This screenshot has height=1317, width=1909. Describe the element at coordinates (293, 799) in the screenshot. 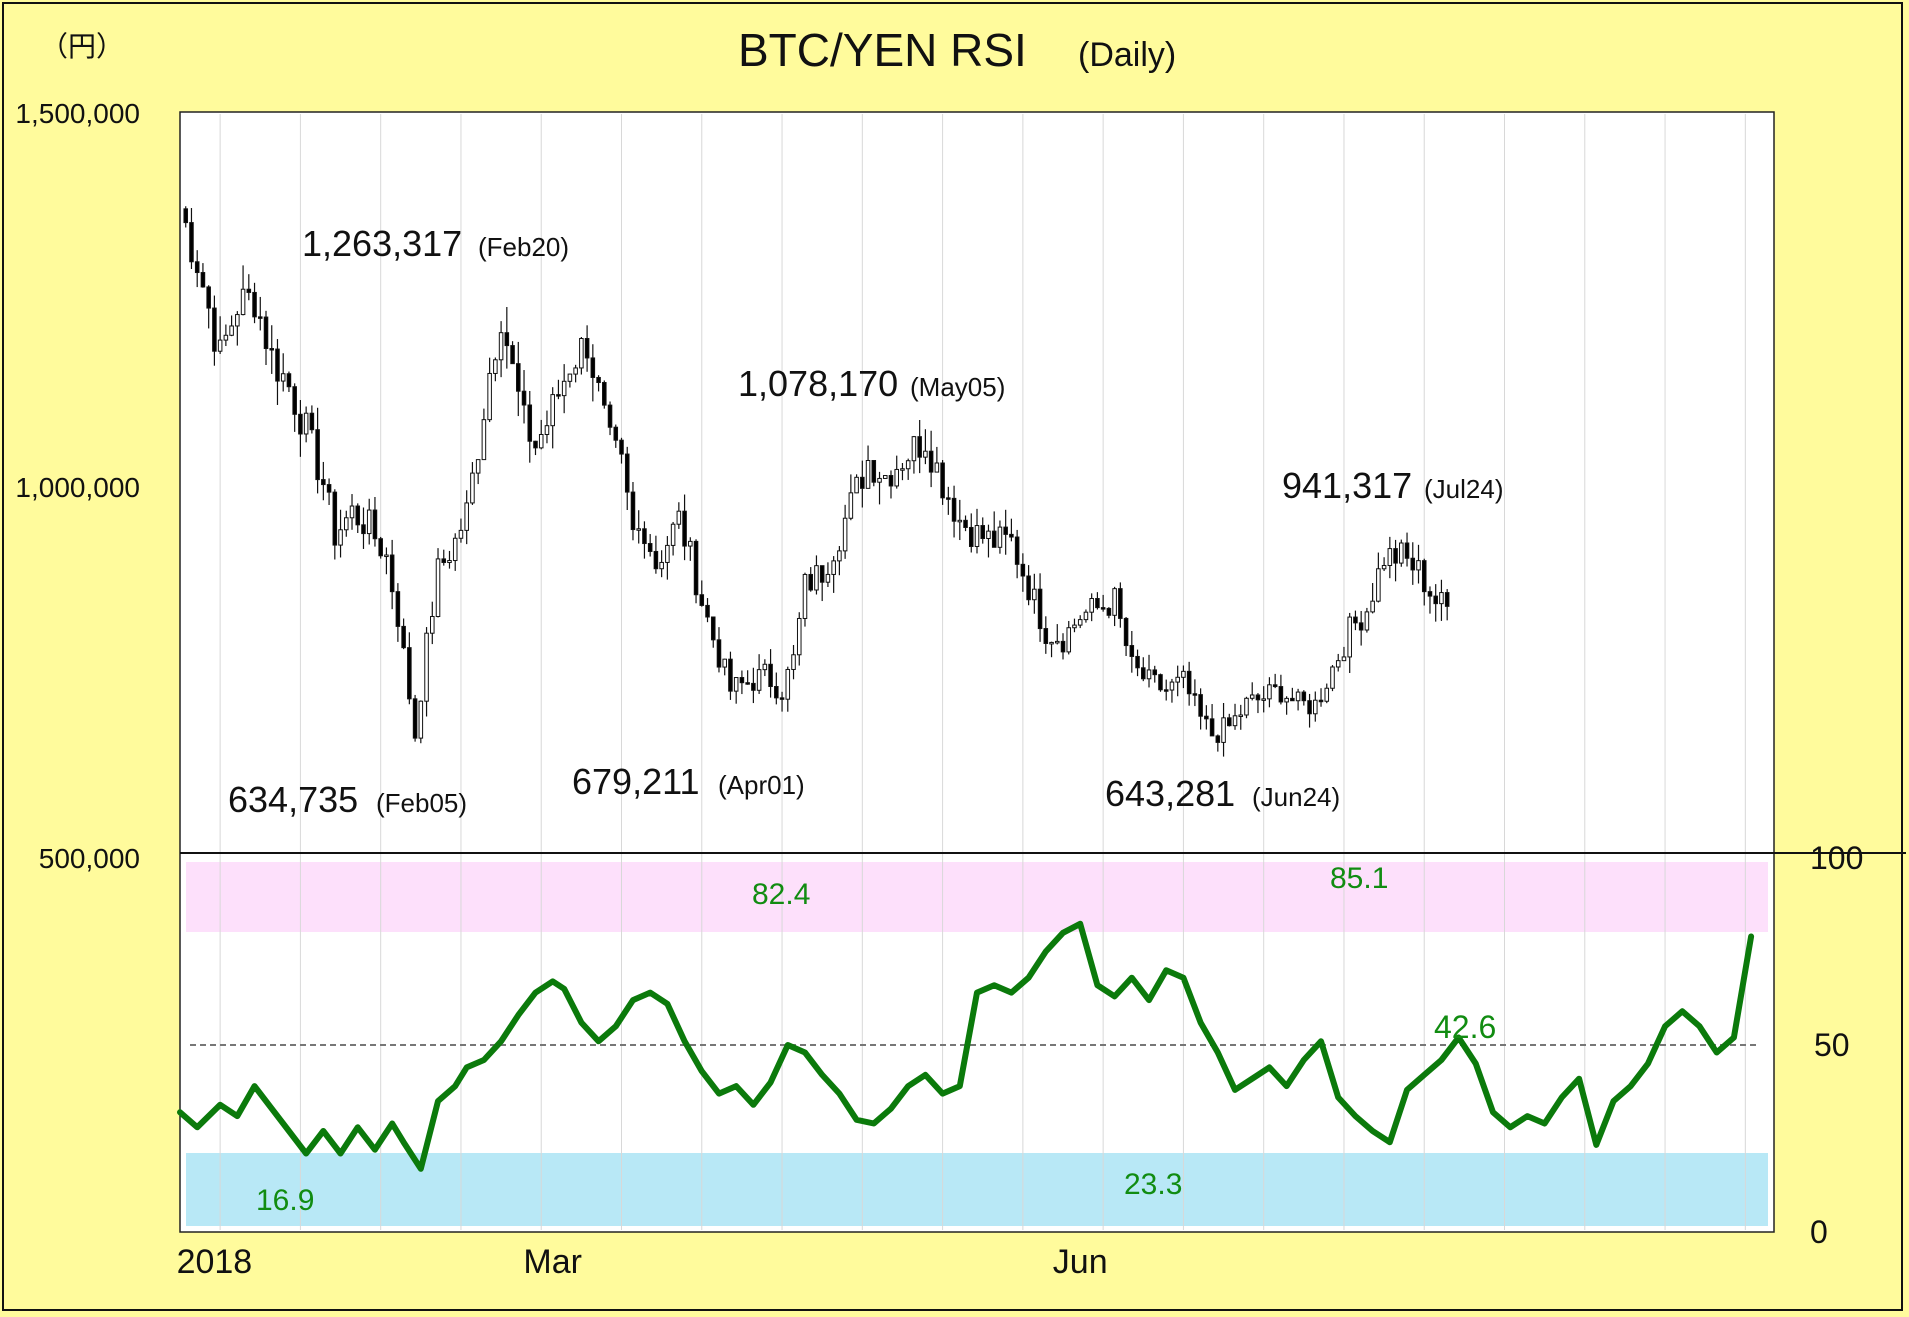

I see `price-annotation-value: 634,735` at that location.